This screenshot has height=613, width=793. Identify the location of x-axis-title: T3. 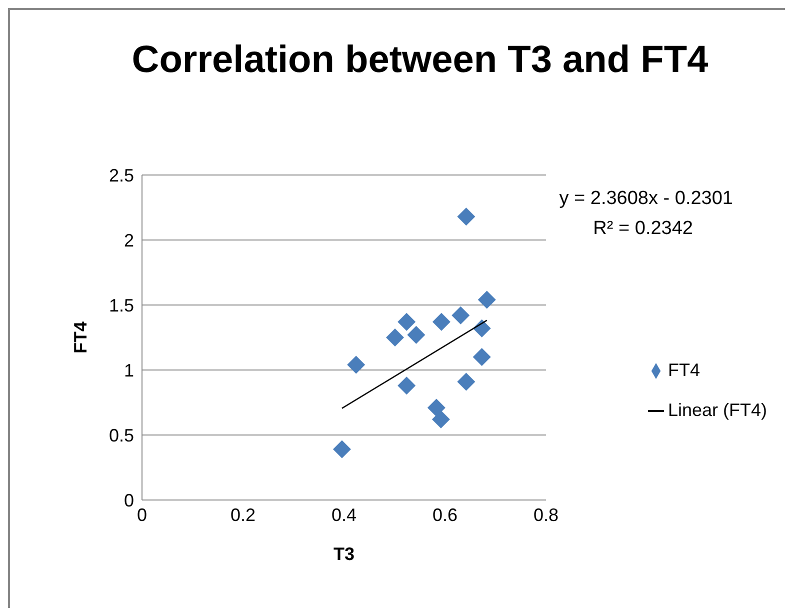
(343, 554).